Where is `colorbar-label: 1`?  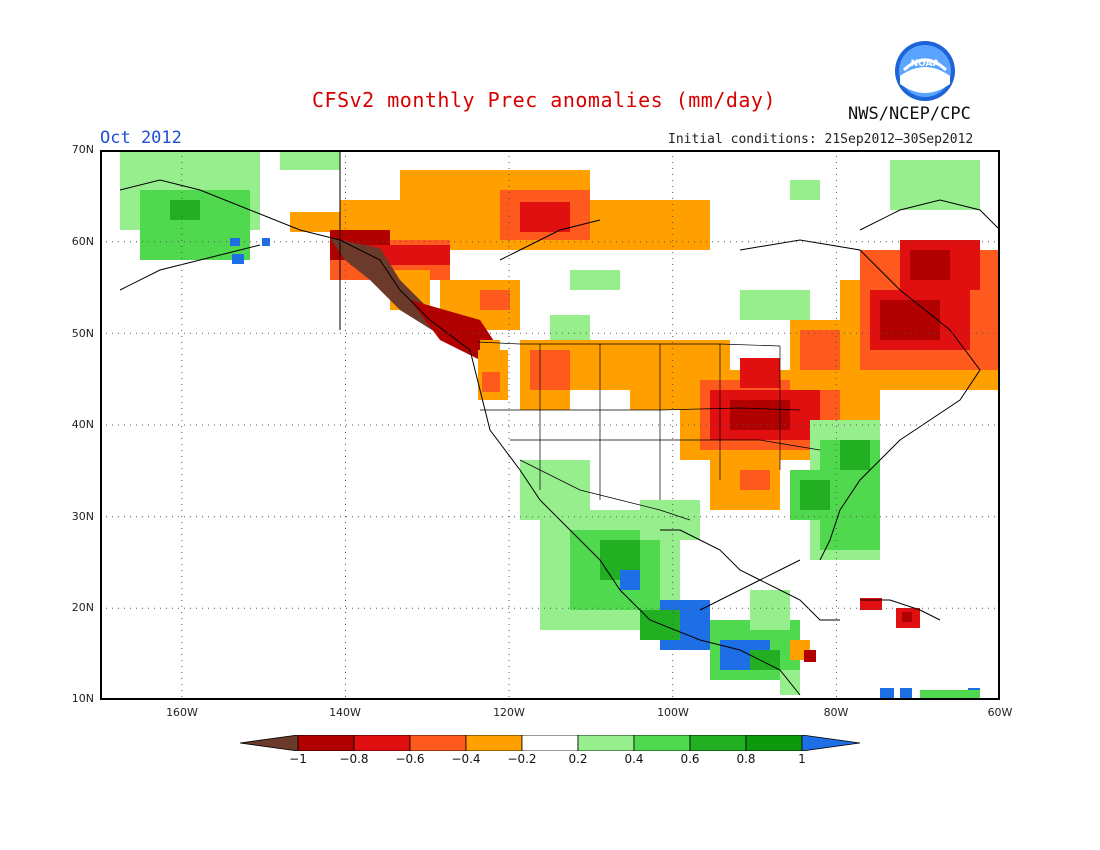
colorbar-label: 1 is located at coordinates (802, 759).